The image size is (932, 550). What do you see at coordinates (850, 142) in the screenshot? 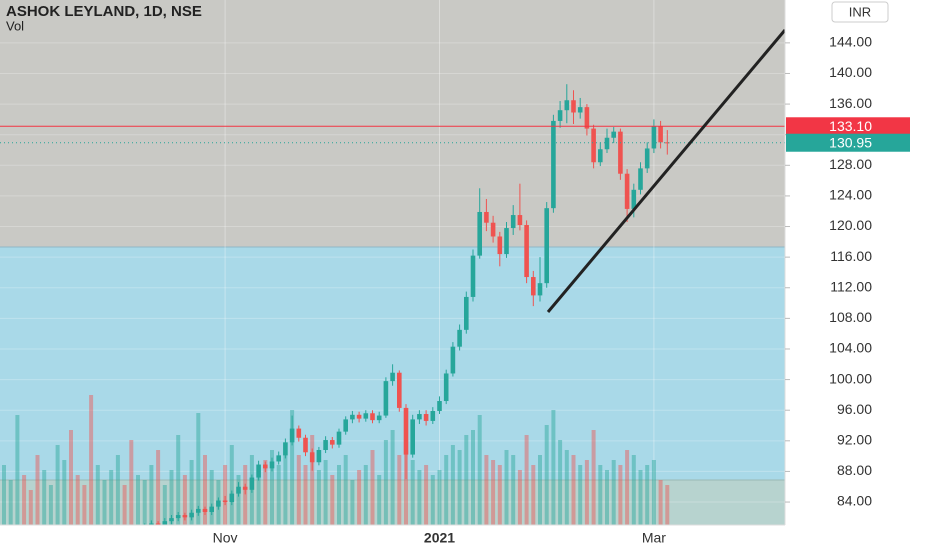
I see `last-price-label: 130.95` at bounding box center [850, 142].